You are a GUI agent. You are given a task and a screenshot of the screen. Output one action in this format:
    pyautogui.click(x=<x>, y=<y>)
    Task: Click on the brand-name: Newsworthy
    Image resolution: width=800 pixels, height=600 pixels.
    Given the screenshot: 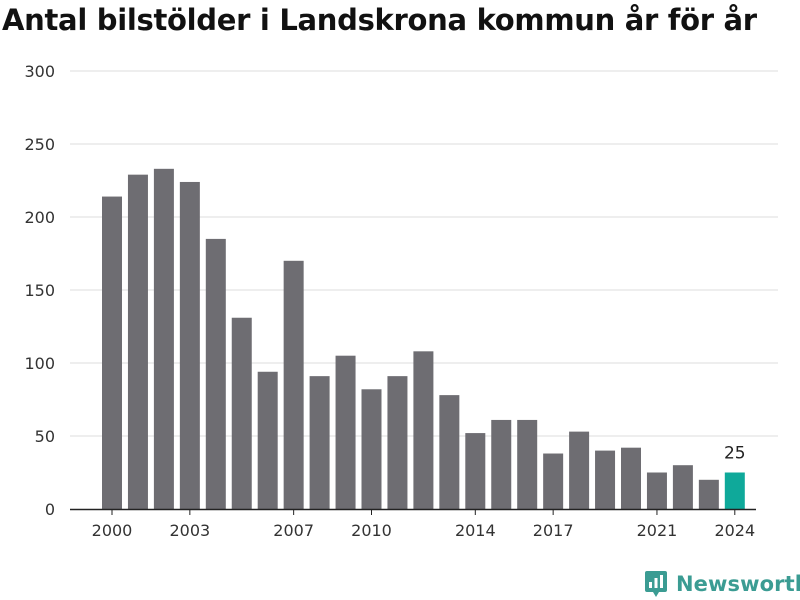 What is the action you would take?
    pyautogui.click(x=738, y=584)
    